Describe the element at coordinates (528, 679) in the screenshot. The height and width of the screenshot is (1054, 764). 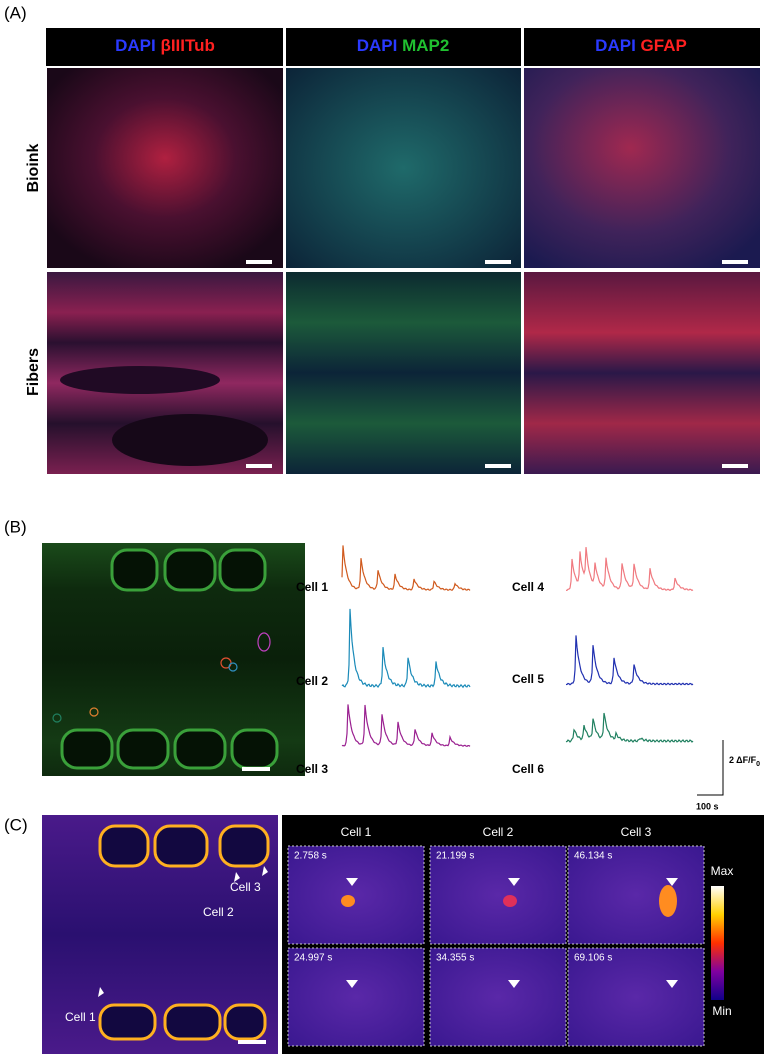
I see `trace-label: Cell 5` at that location.